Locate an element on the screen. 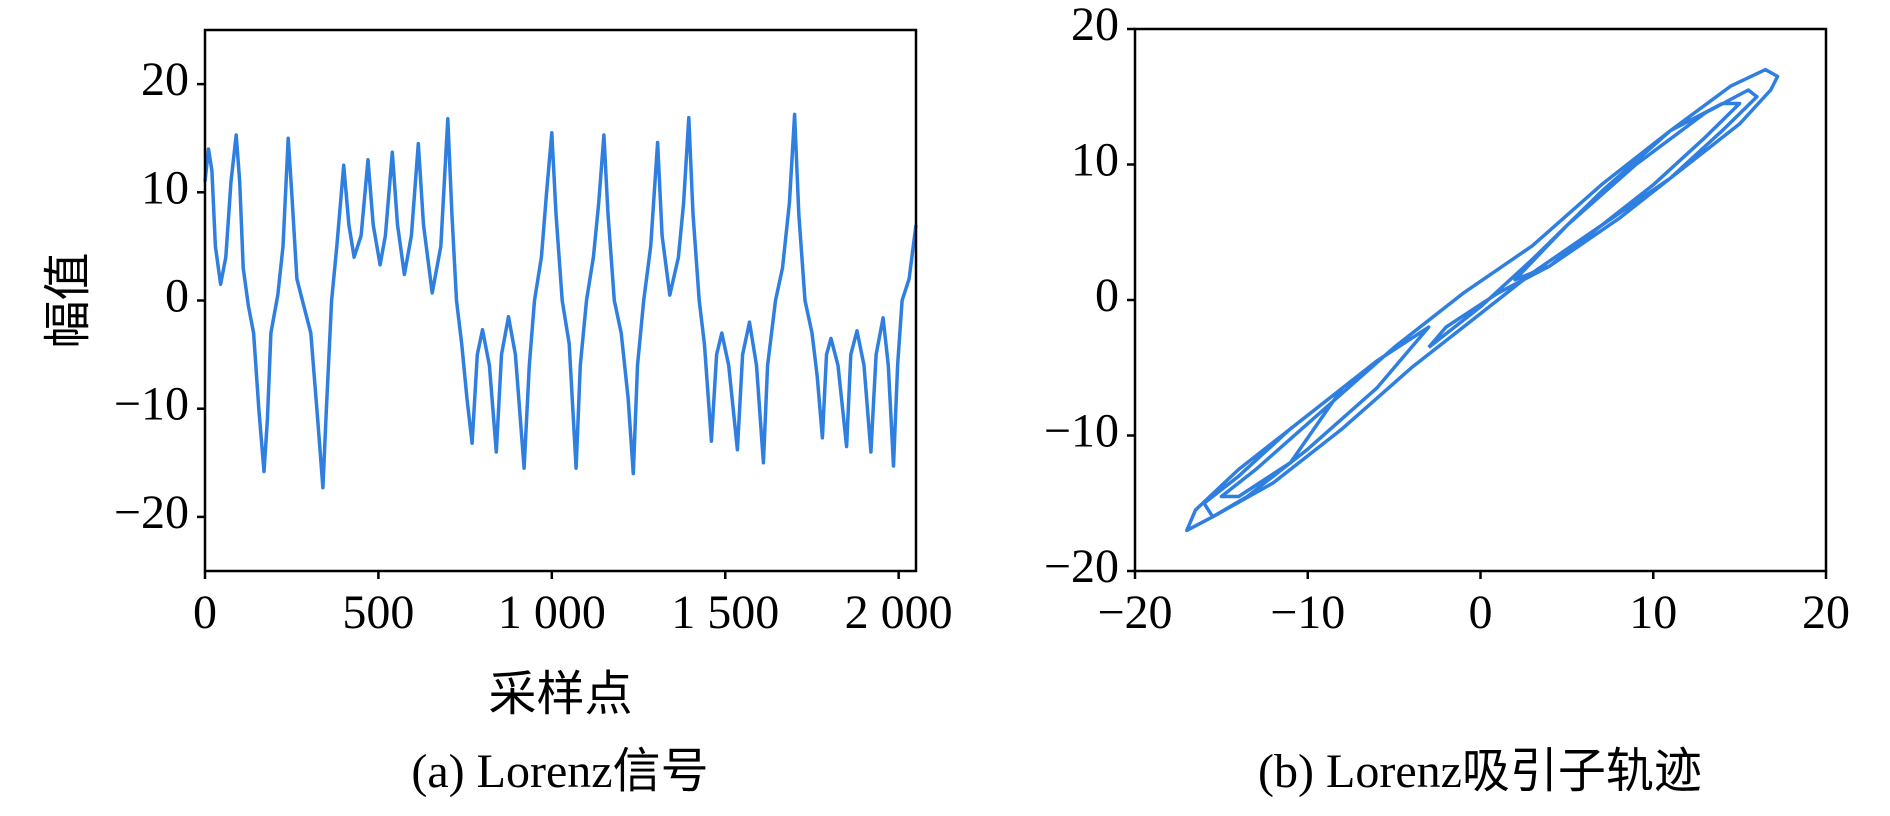 The width and height of the screenshot is (1890, 816). chart-title: (b) Lorenz吸引子轨迹 is located at coordinates (1480, 771).